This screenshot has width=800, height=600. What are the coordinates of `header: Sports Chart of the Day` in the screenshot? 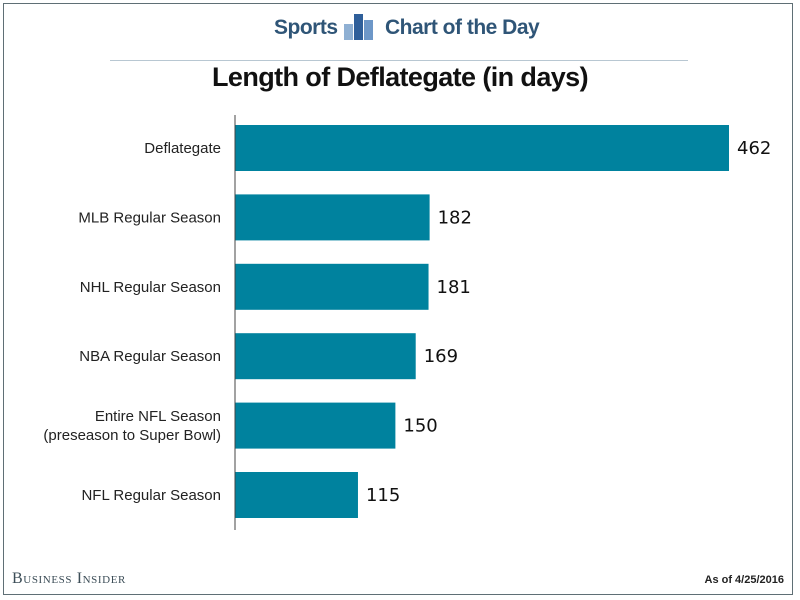 It's located at (400, 37).